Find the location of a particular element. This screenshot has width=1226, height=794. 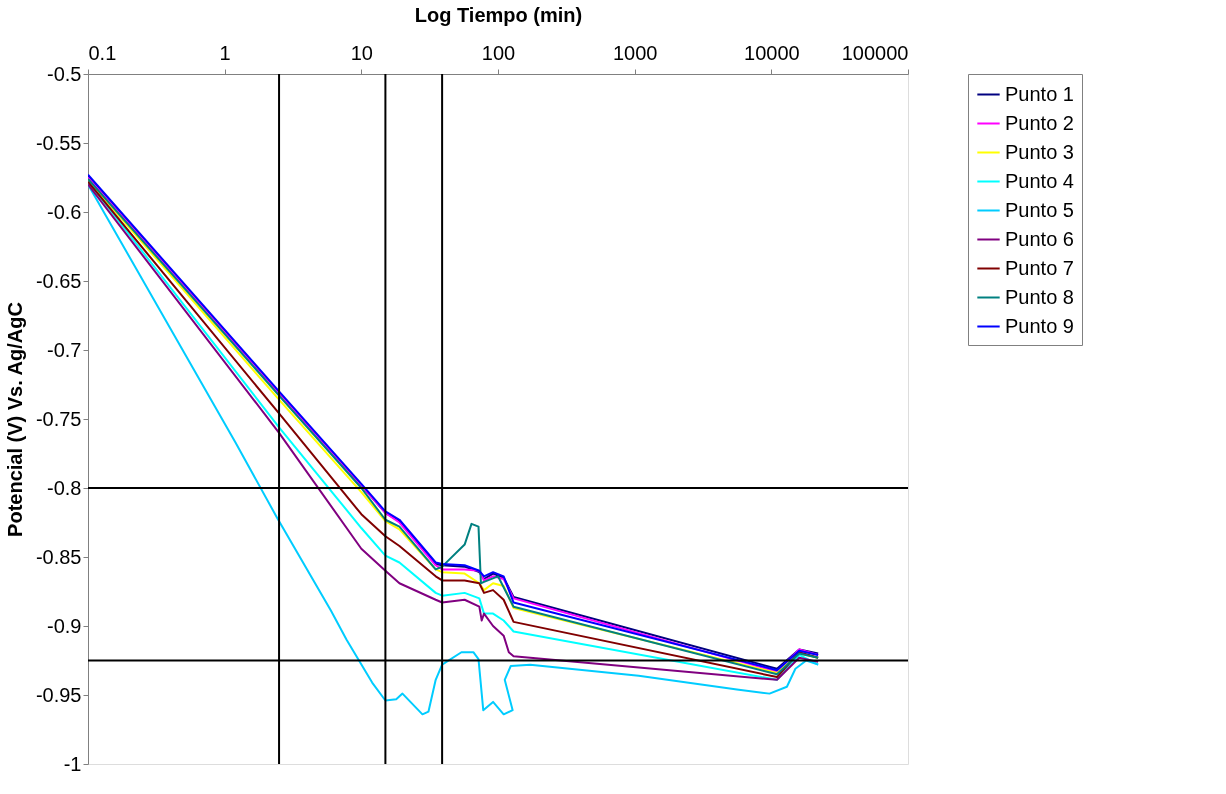

x-tick-label: 100 is located at coordinates (498, 52).